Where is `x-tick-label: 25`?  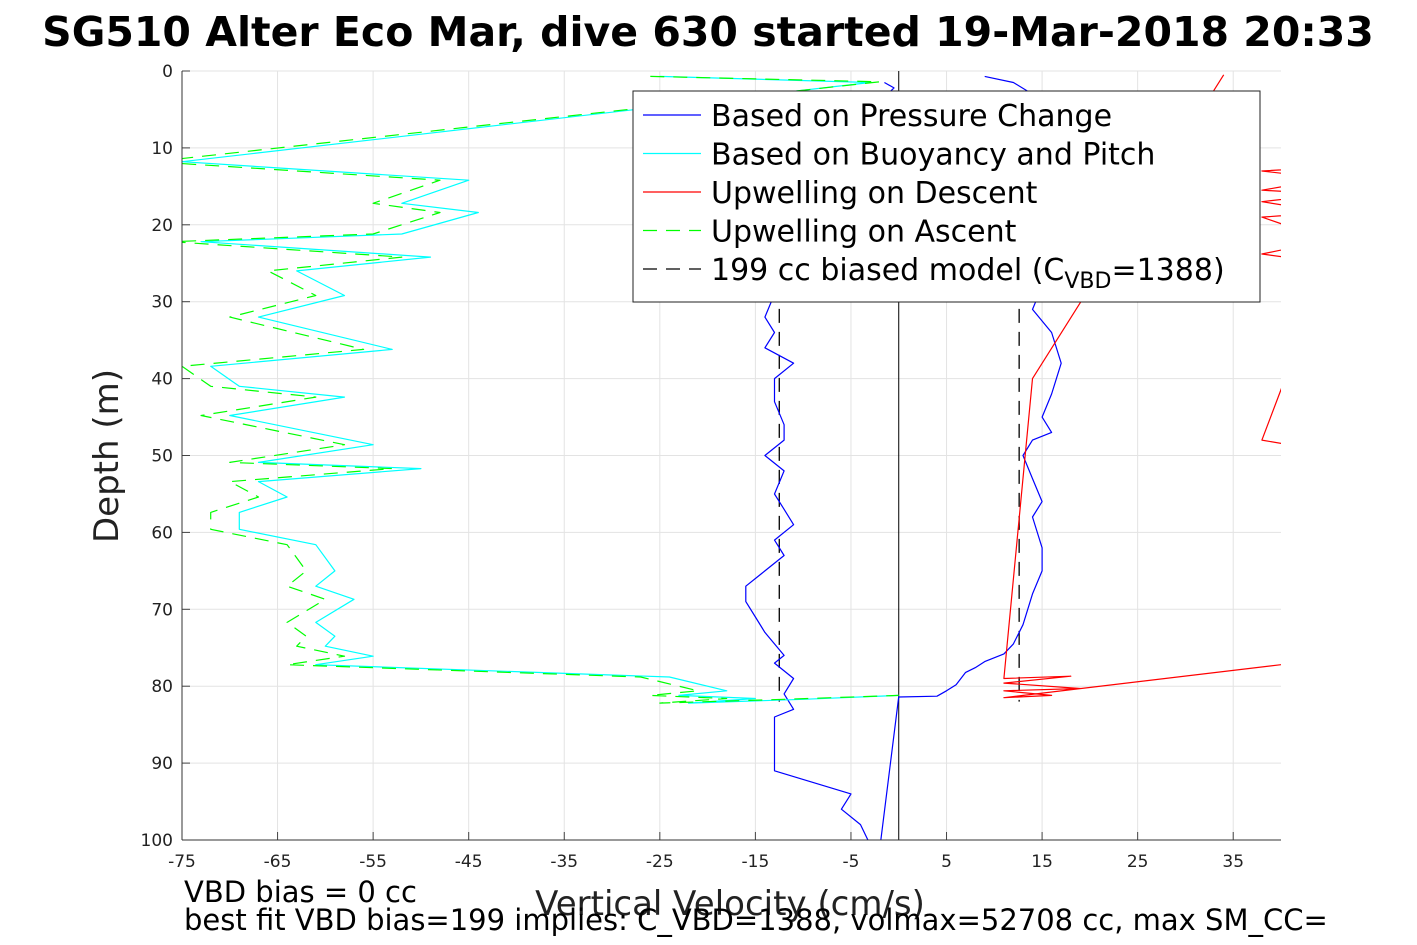
x-tick-label: 25 is located at coordinates (1138, 862).